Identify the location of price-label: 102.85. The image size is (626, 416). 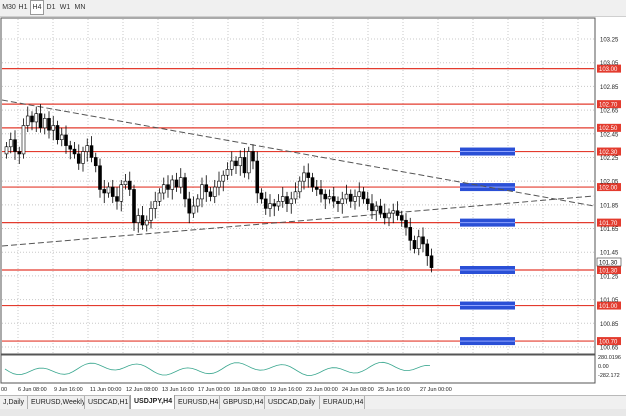
(609, 88).